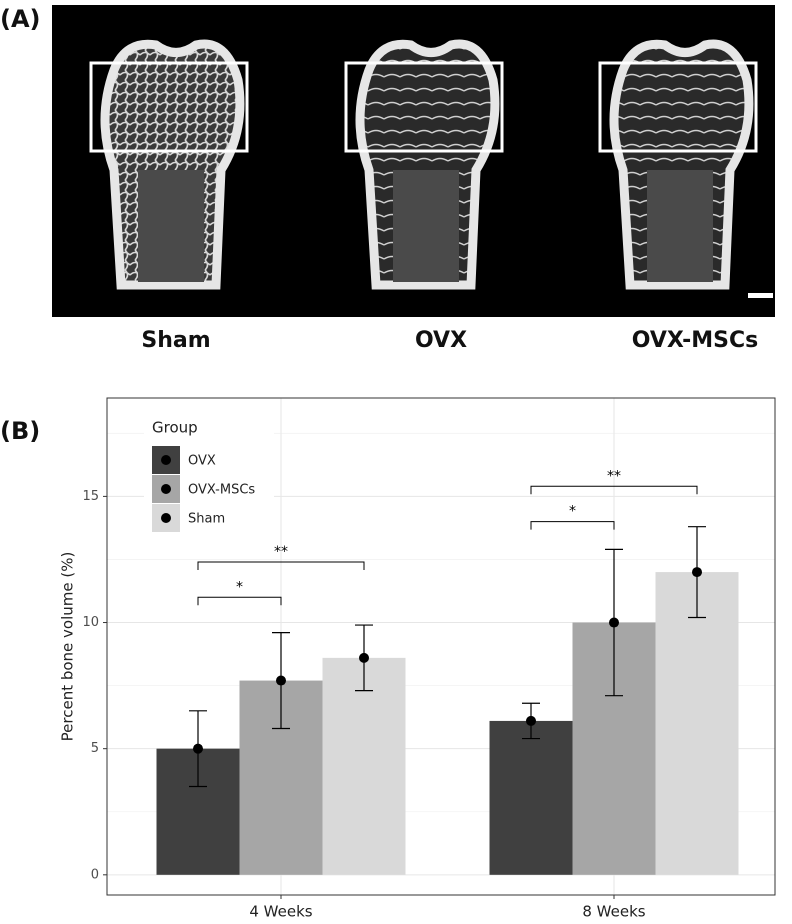 This screenshot has width=792, height=924. What do you see at coordinates (206, 519) in the screenshot?
I see `legend-label: Sham` at bounding box center [206, 519].